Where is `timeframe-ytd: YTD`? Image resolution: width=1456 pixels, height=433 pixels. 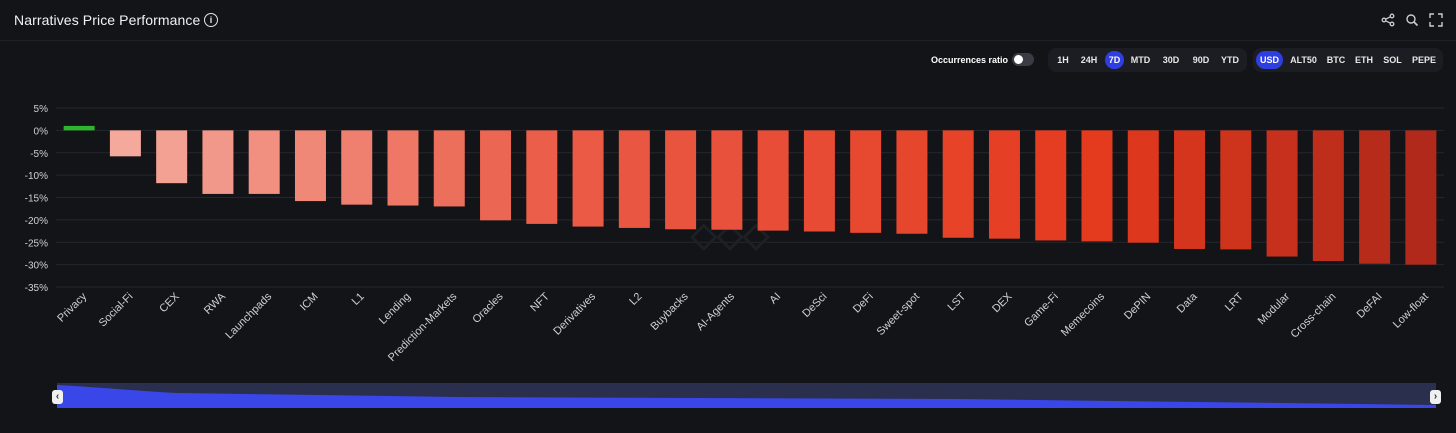 timeframe-ytd: YTD is located at coordinates (1230, 60).